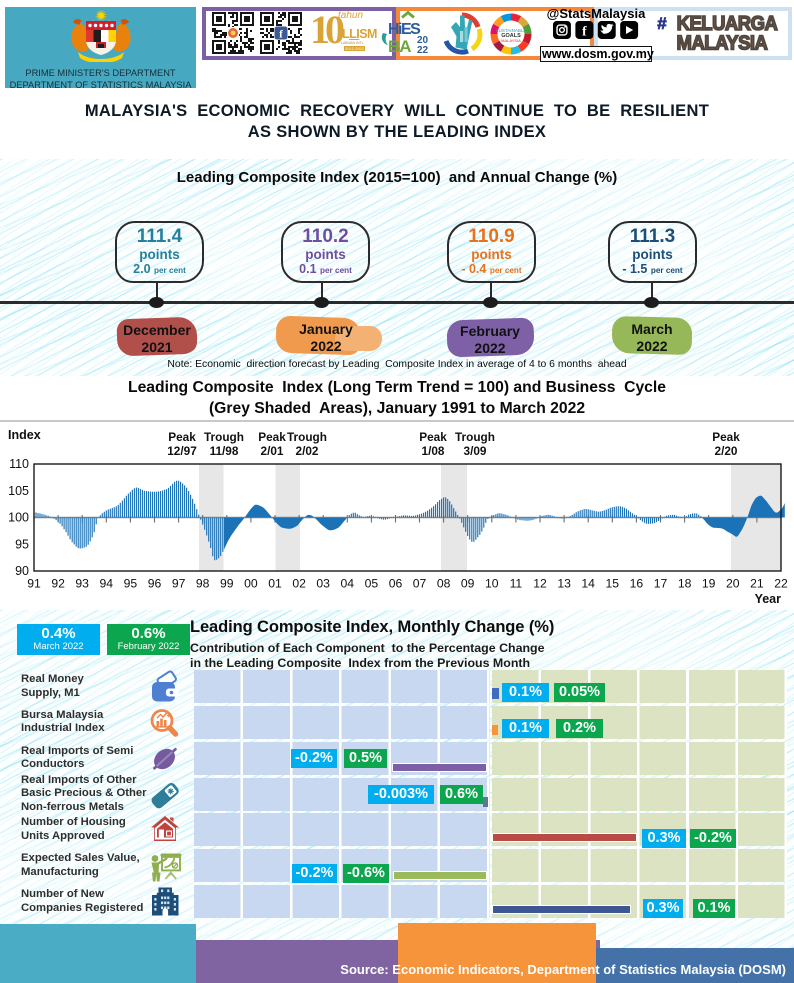 This screenshot has width=794, height=983. Describe the element at coordinates (179, 584) in the screenshot. I see `svg-text: 97` at that location.